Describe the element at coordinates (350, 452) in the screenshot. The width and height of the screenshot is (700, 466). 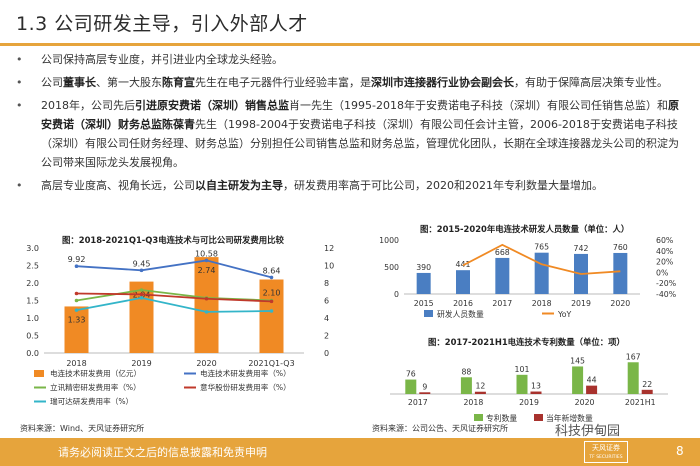
I see `footer-bar` at that location.